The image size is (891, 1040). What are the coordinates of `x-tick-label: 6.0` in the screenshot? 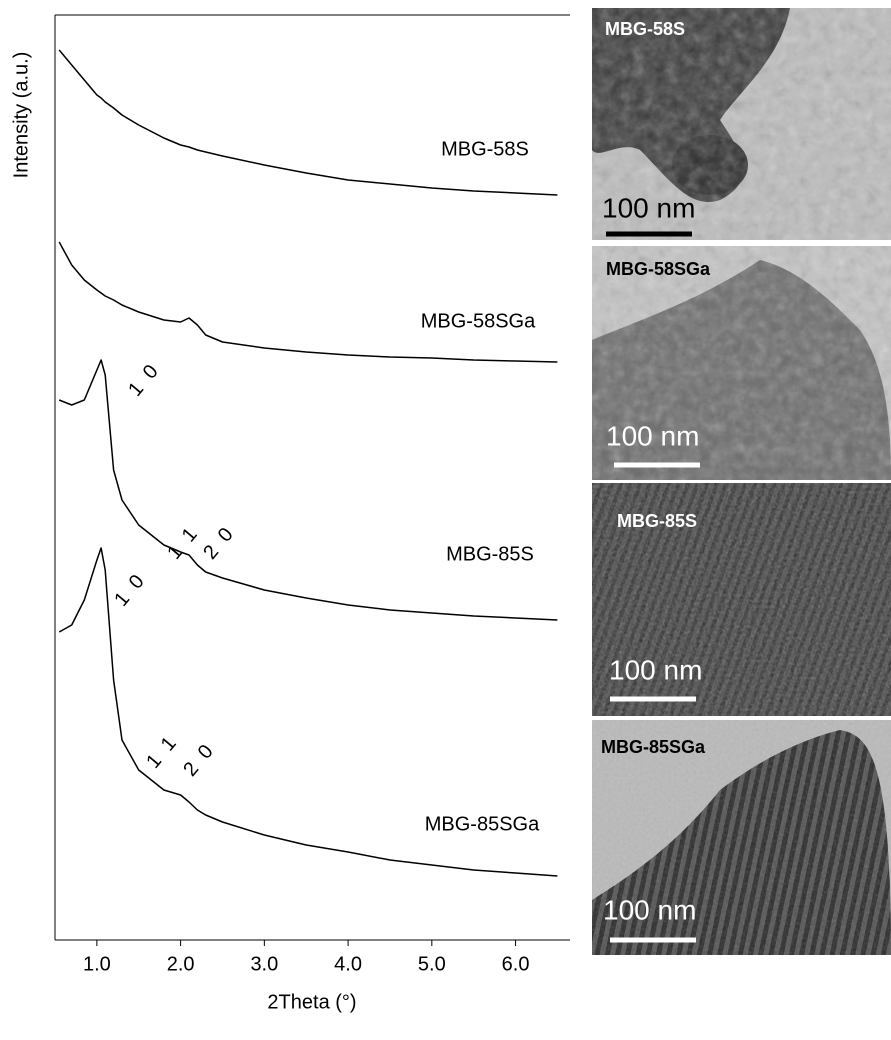 It's located at (516, 964).